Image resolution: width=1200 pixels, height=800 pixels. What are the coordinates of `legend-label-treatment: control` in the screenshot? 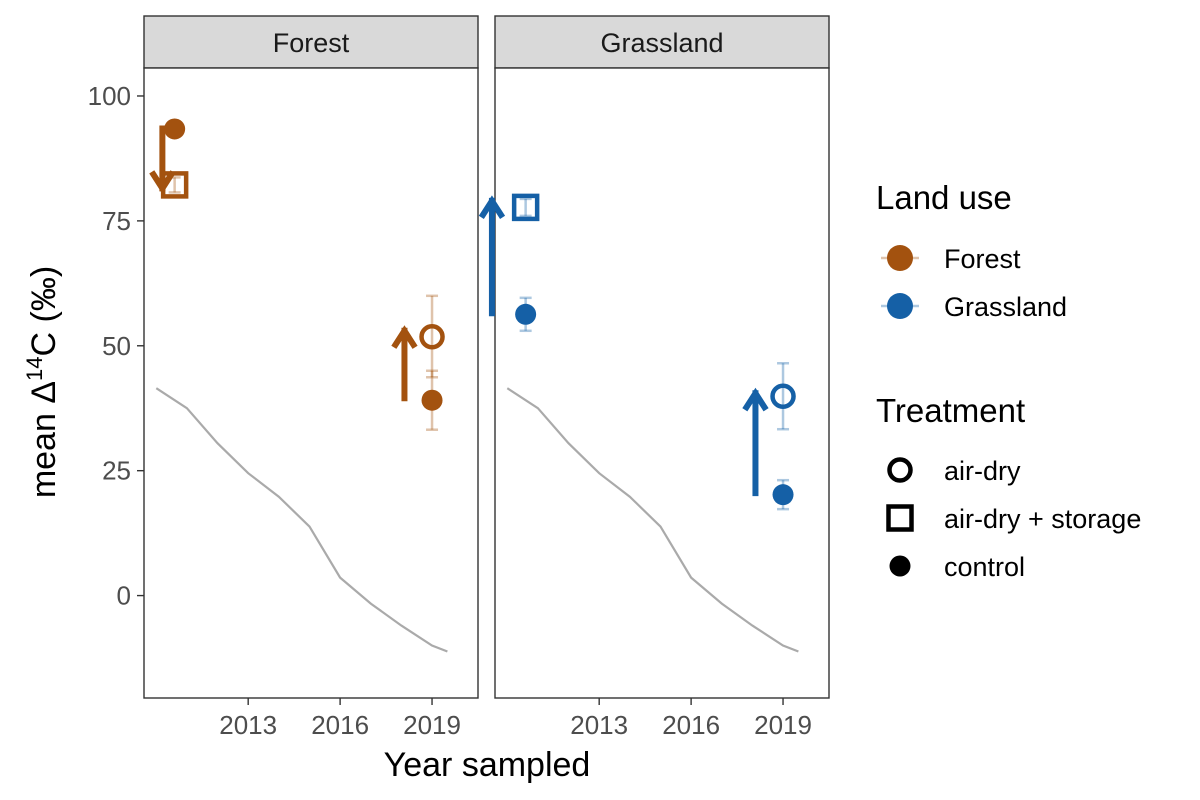 It's located at (984, 567).